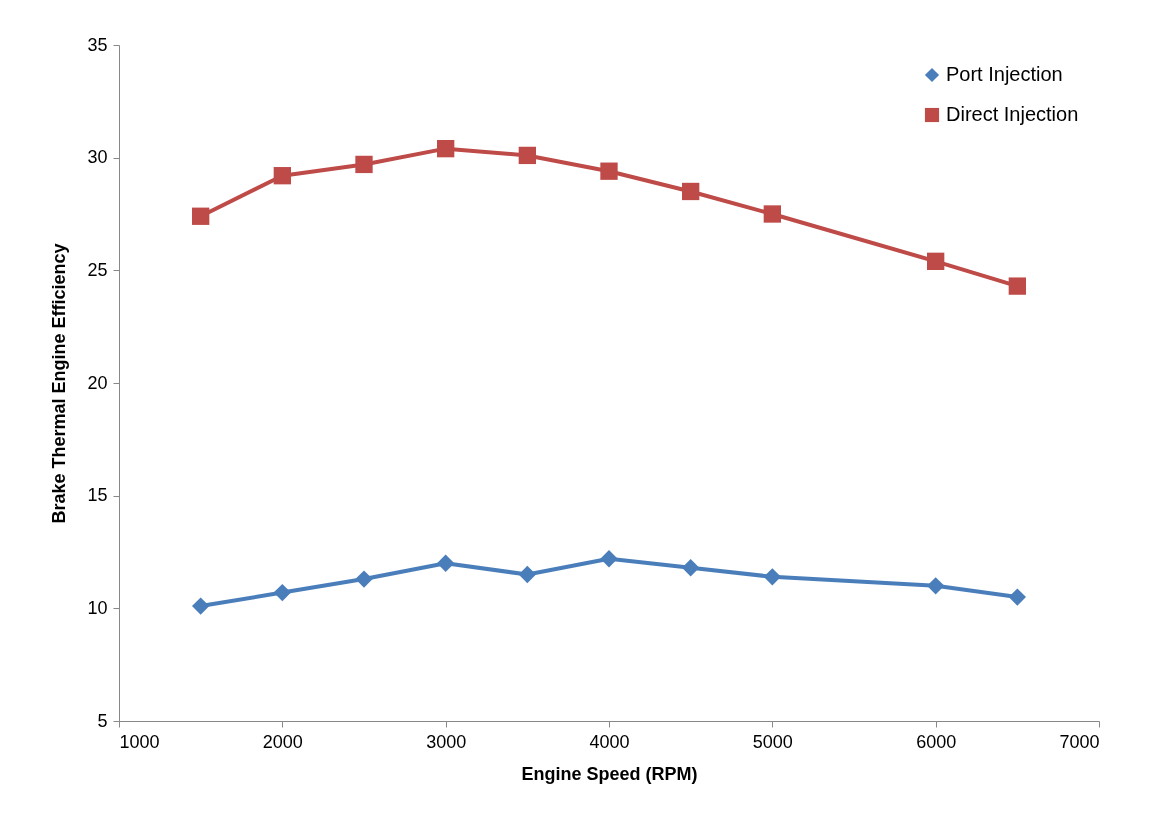 This screenshot has height=831, width=1166. Describe the element at coordinates (1004, 74) in the screenshot. I see `legend-label: Port Injection` at that location.